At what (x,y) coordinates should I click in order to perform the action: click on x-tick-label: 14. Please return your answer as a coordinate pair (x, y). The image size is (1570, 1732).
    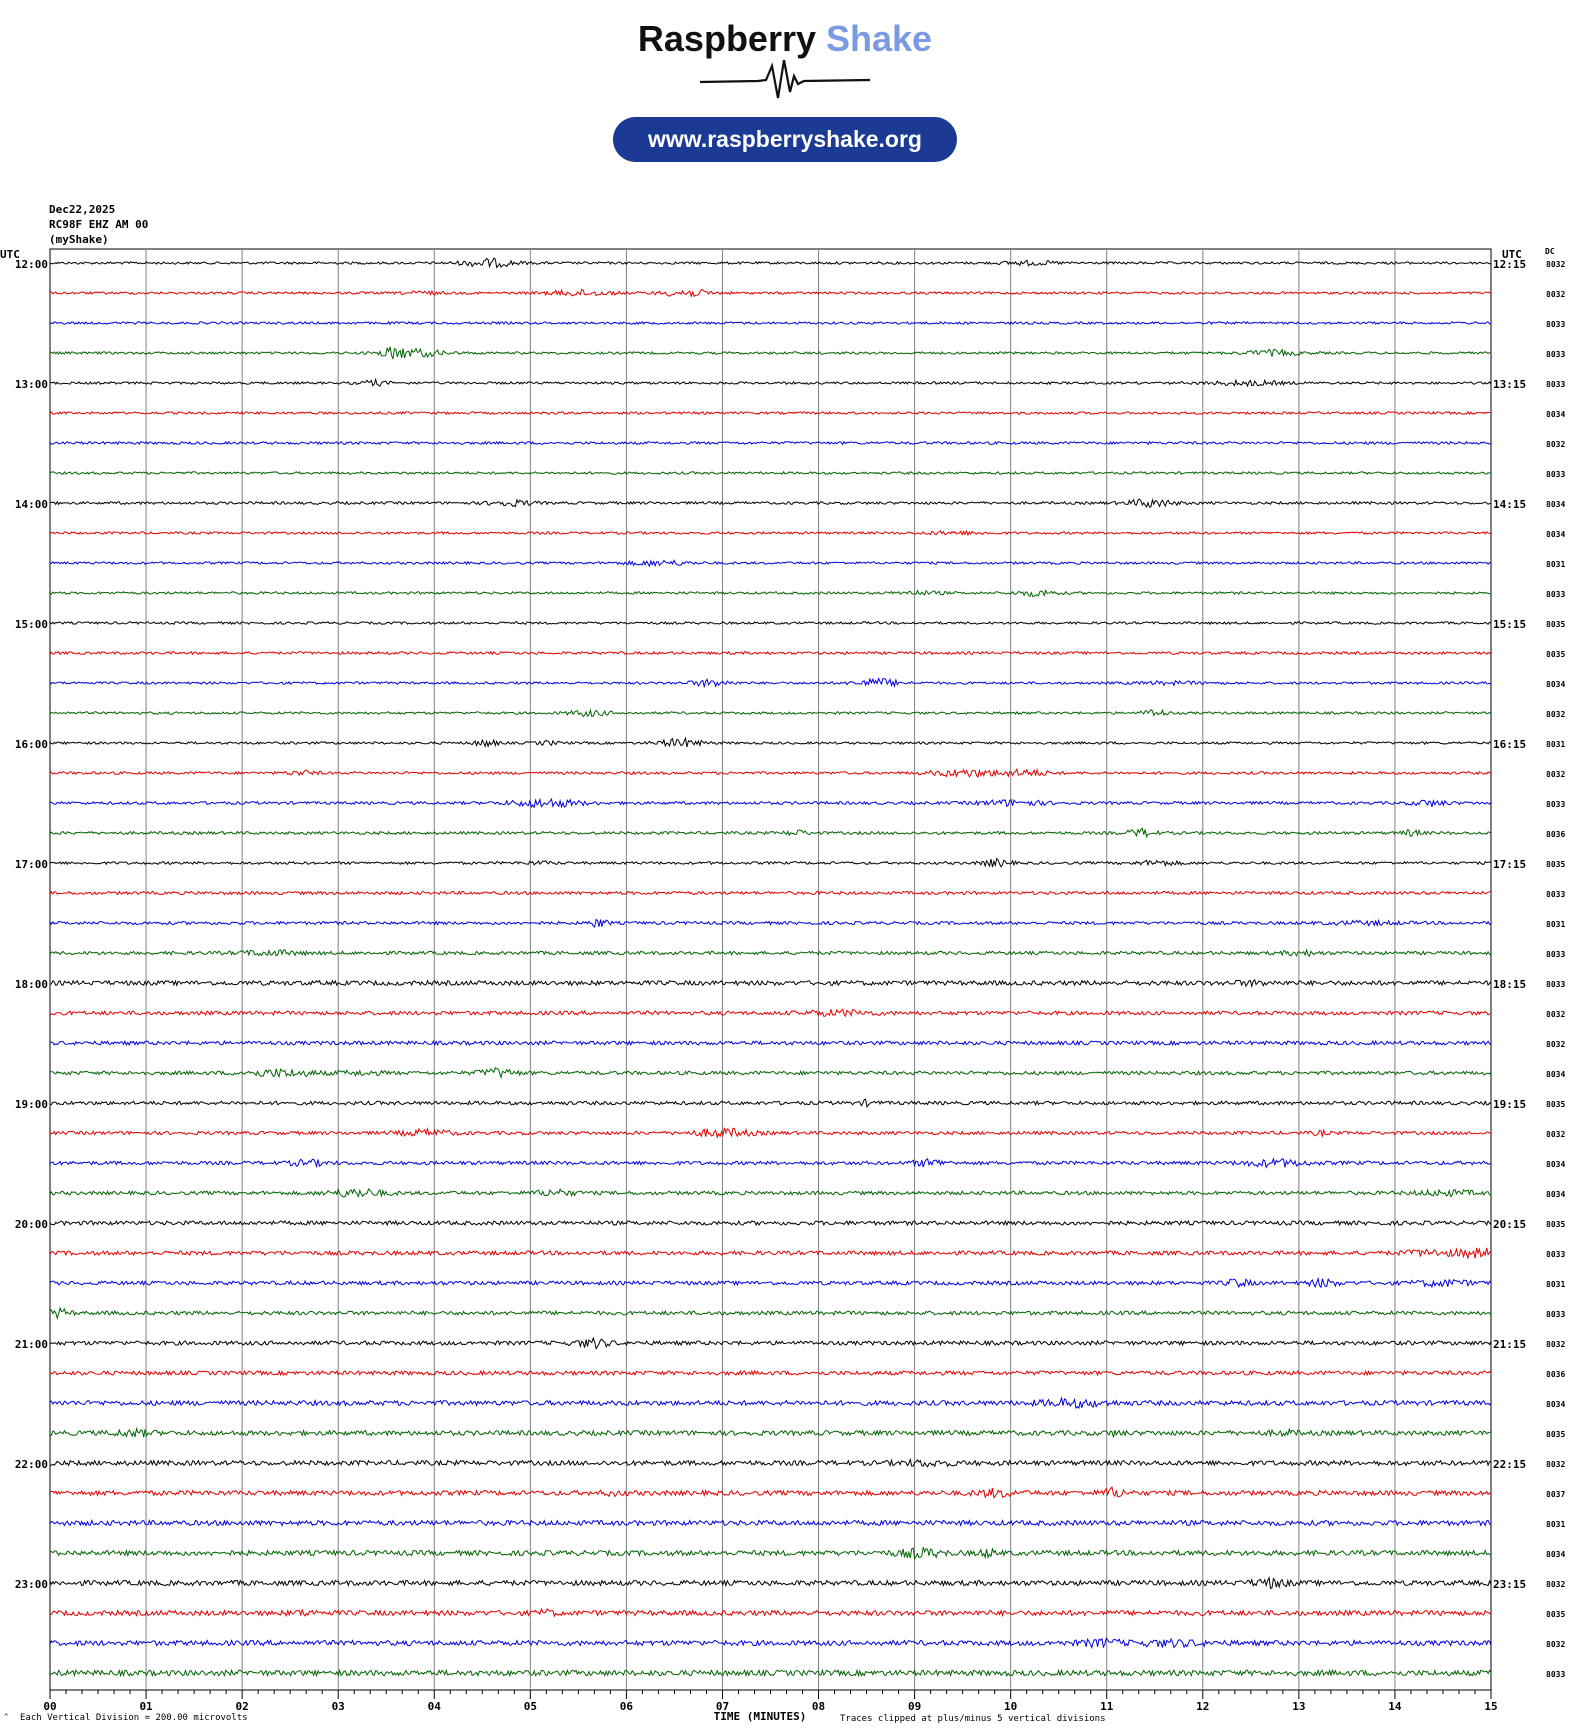
    Looking at the image, I should click on (1395, 1706).